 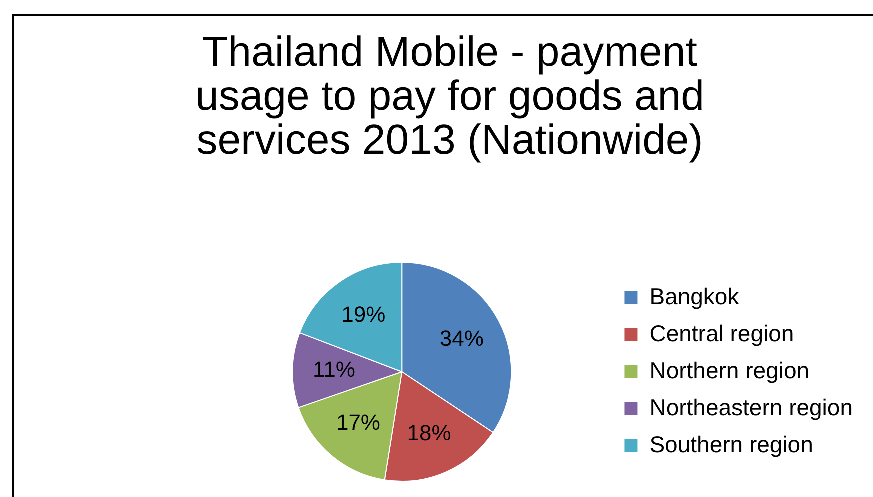 What do you see at coordinates (732, 444) in the screenshot?
I see `legend-label: Southern region` at bounding box center [732, 444].